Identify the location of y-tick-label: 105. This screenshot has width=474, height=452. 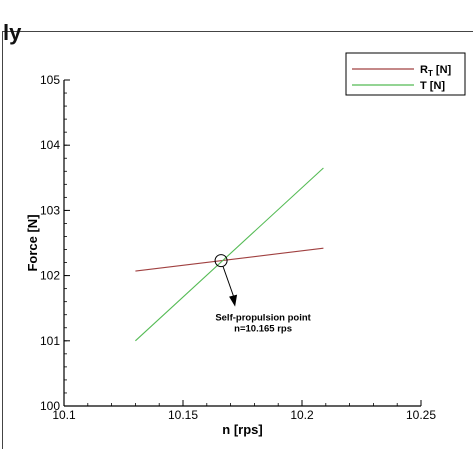
(50, 80).